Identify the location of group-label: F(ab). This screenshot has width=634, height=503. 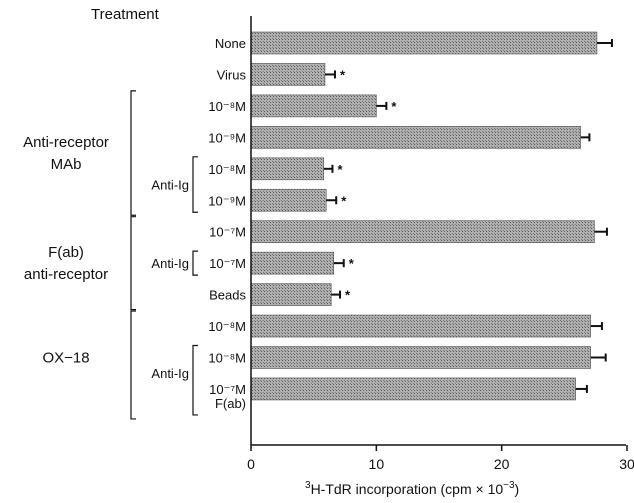
(66, 252).